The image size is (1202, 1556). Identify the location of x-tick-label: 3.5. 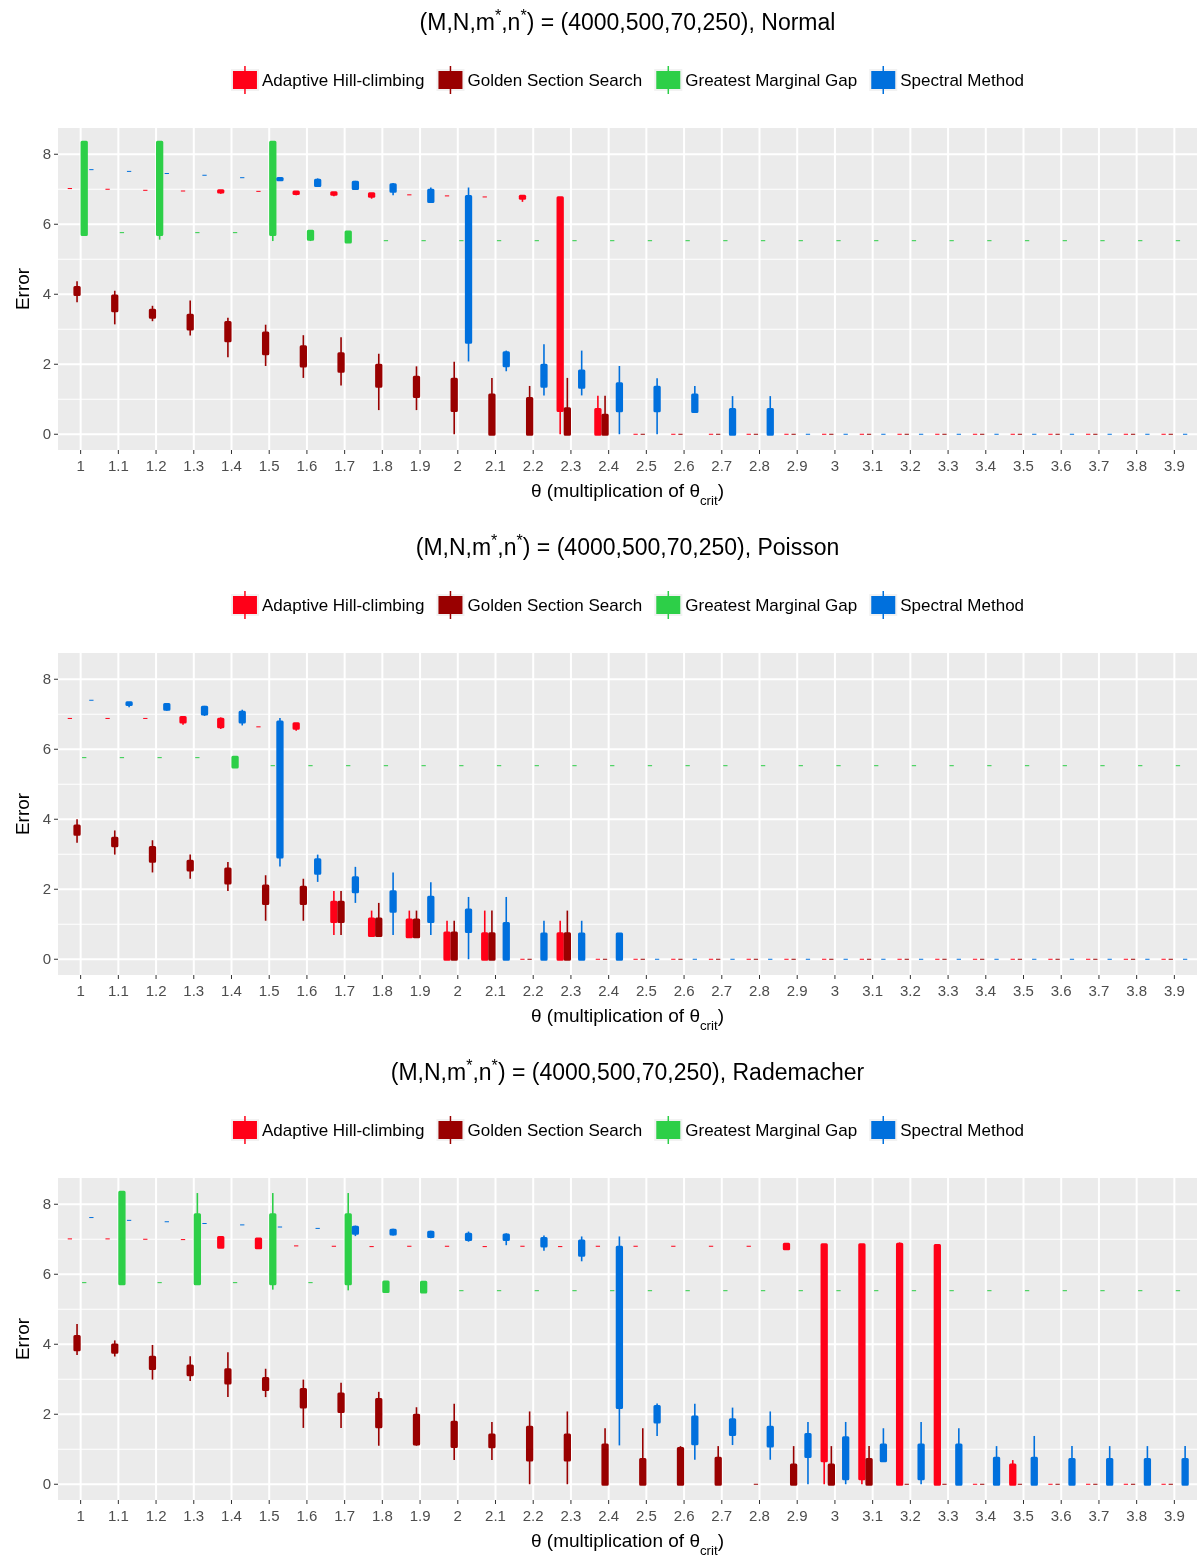
(1023, 1515).